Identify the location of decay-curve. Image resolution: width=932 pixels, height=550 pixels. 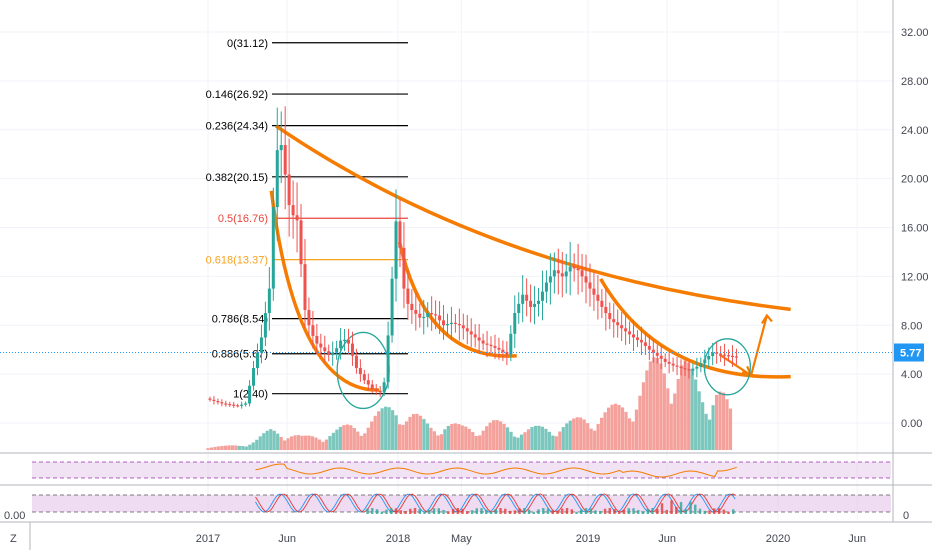
(695, 328).